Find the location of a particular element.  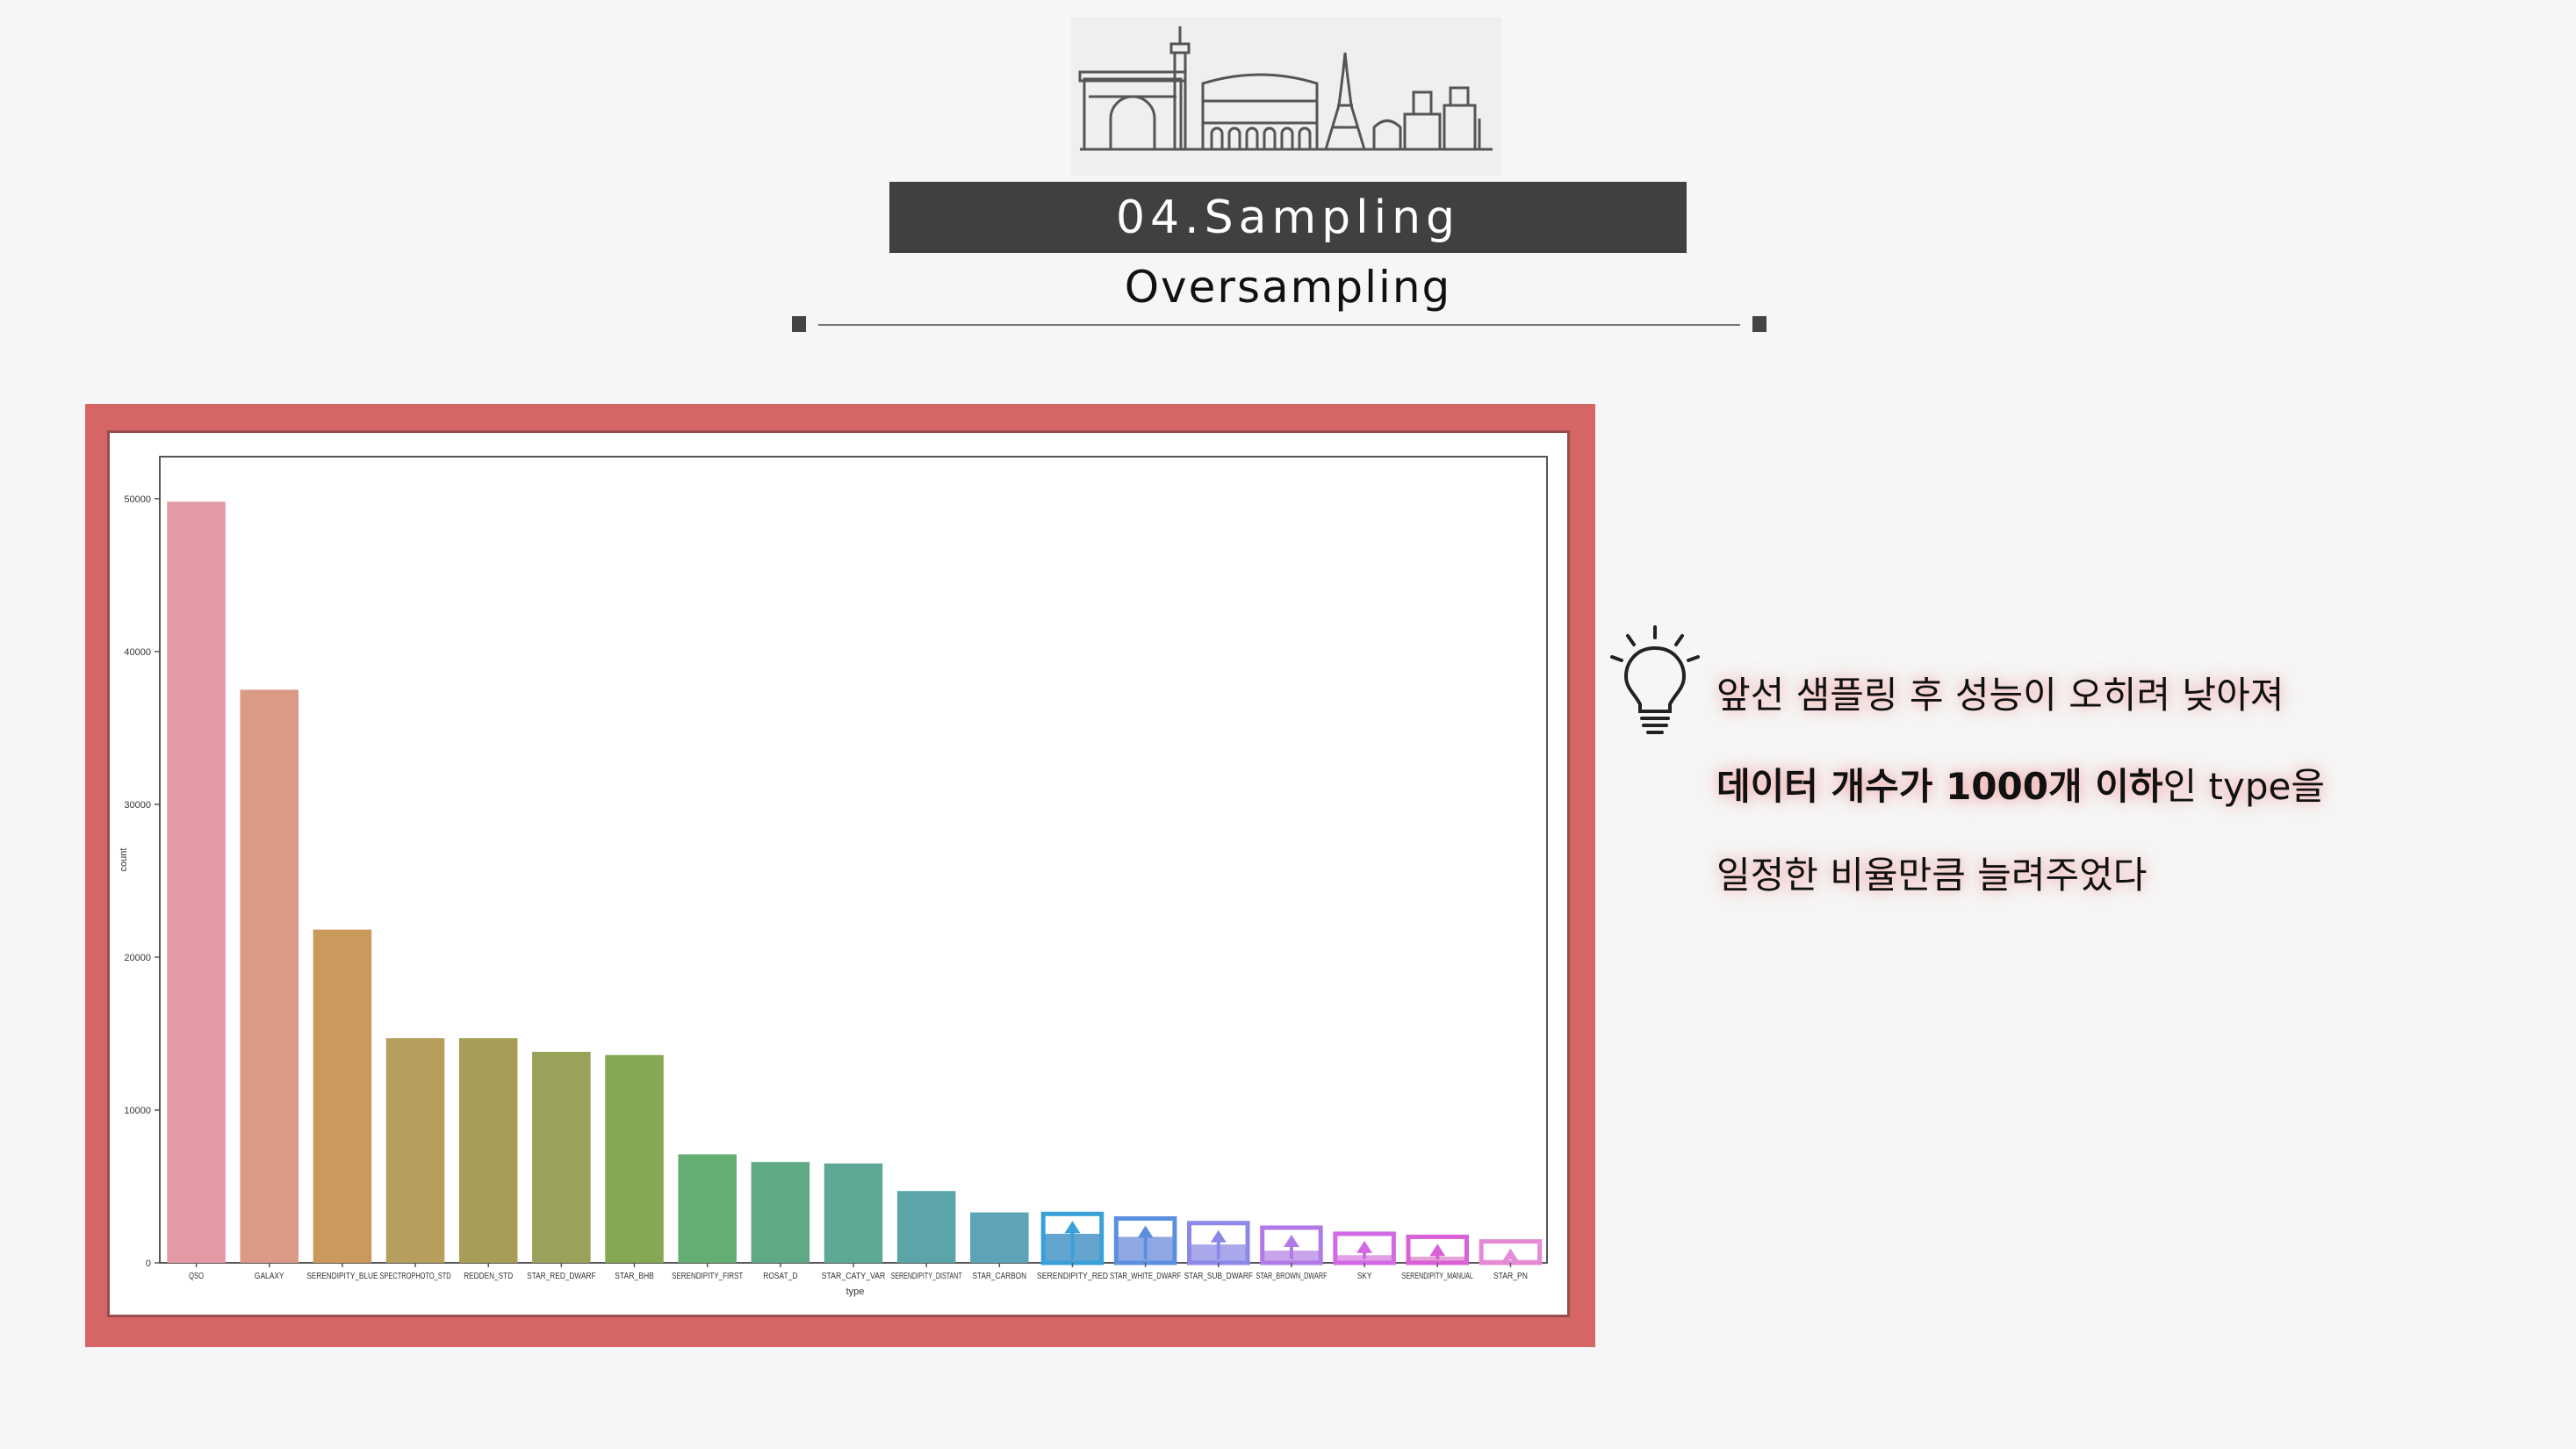

note-line-2: 데이터 개수가 1000개 이하인 type을 is located at coordinates (2020, 784).